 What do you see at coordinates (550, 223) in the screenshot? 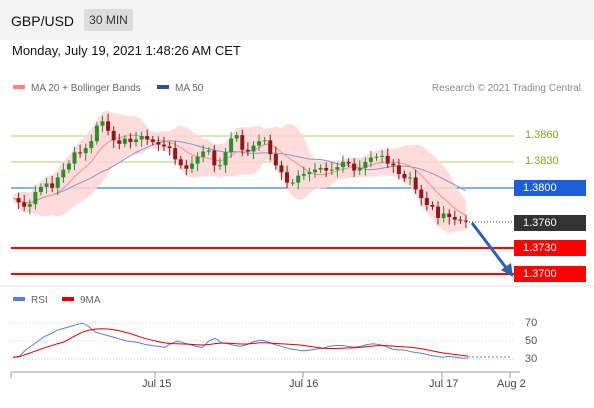
I see `level-tag-1-3760: 1.3760` at bounding box center [550, 223].